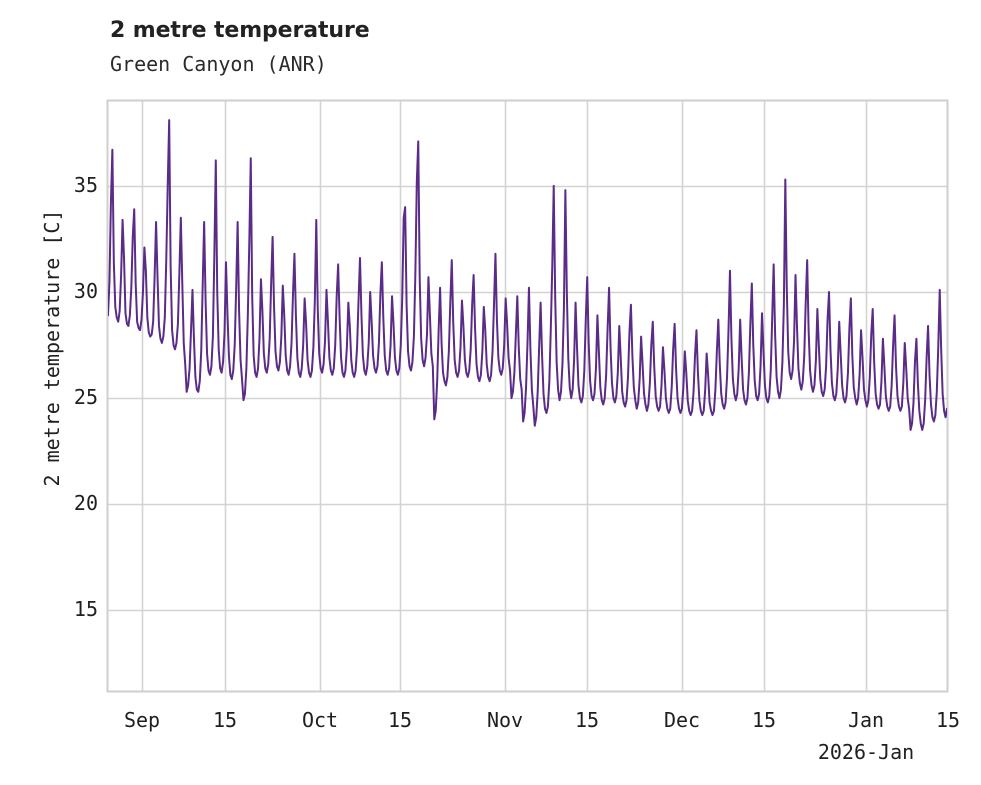 Image resolution: width=981 pixels, height=785 pixels. What do you see at coordinates (866, 720) in the screenshot?
I see `x-tick-label: Jan` at bounding box center [866, 720].